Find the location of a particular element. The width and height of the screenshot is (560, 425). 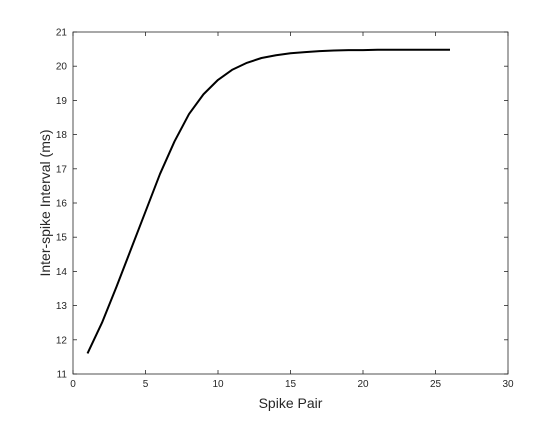

y-tick-label: 12 is located at coordinates (62, 340).